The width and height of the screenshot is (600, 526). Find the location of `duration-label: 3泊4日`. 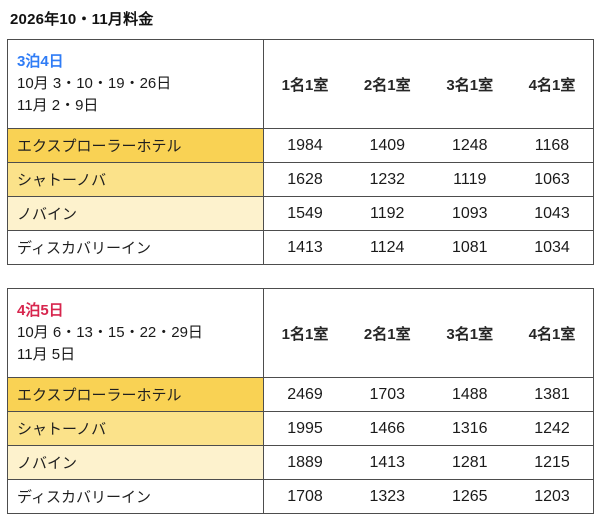

duration-label: 3泊4日 is located at coordinates (40, 61).